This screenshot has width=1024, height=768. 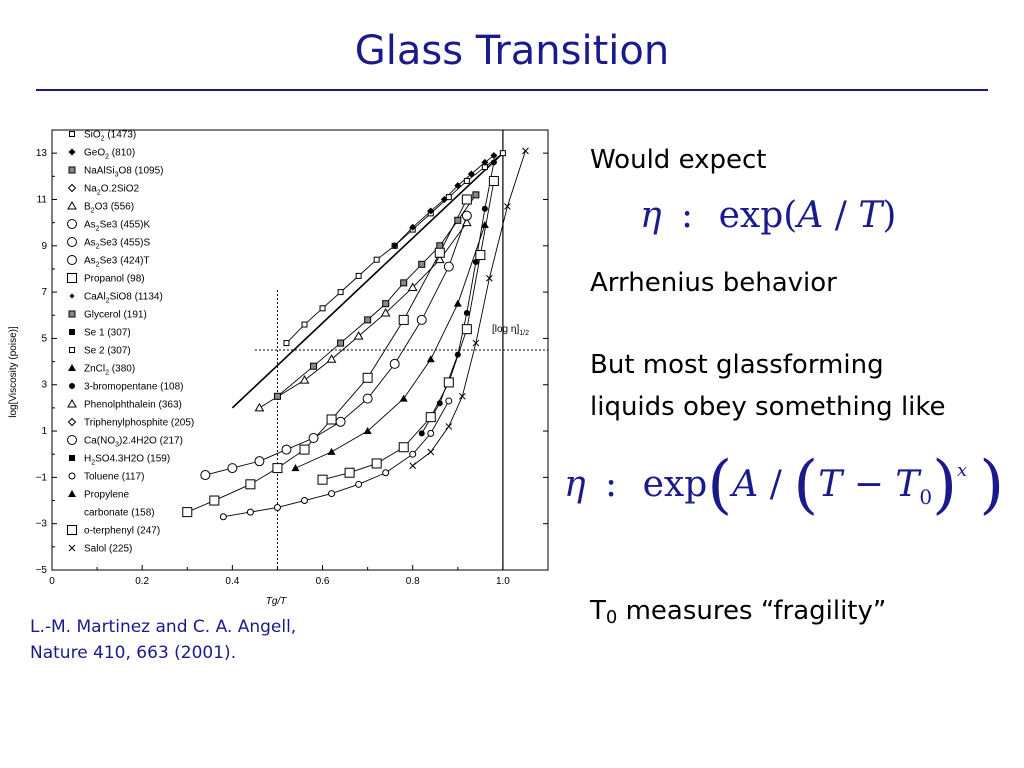 I want to click on legend-label-main: Na, so click(x=90, y=189).